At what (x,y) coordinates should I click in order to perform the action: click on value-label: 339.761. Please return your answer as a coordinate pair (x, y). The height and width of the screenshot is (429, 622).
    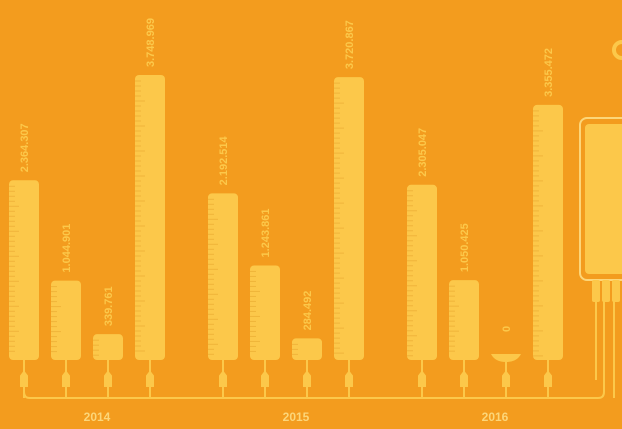
    Looking at the image, I should click on (109, 306).